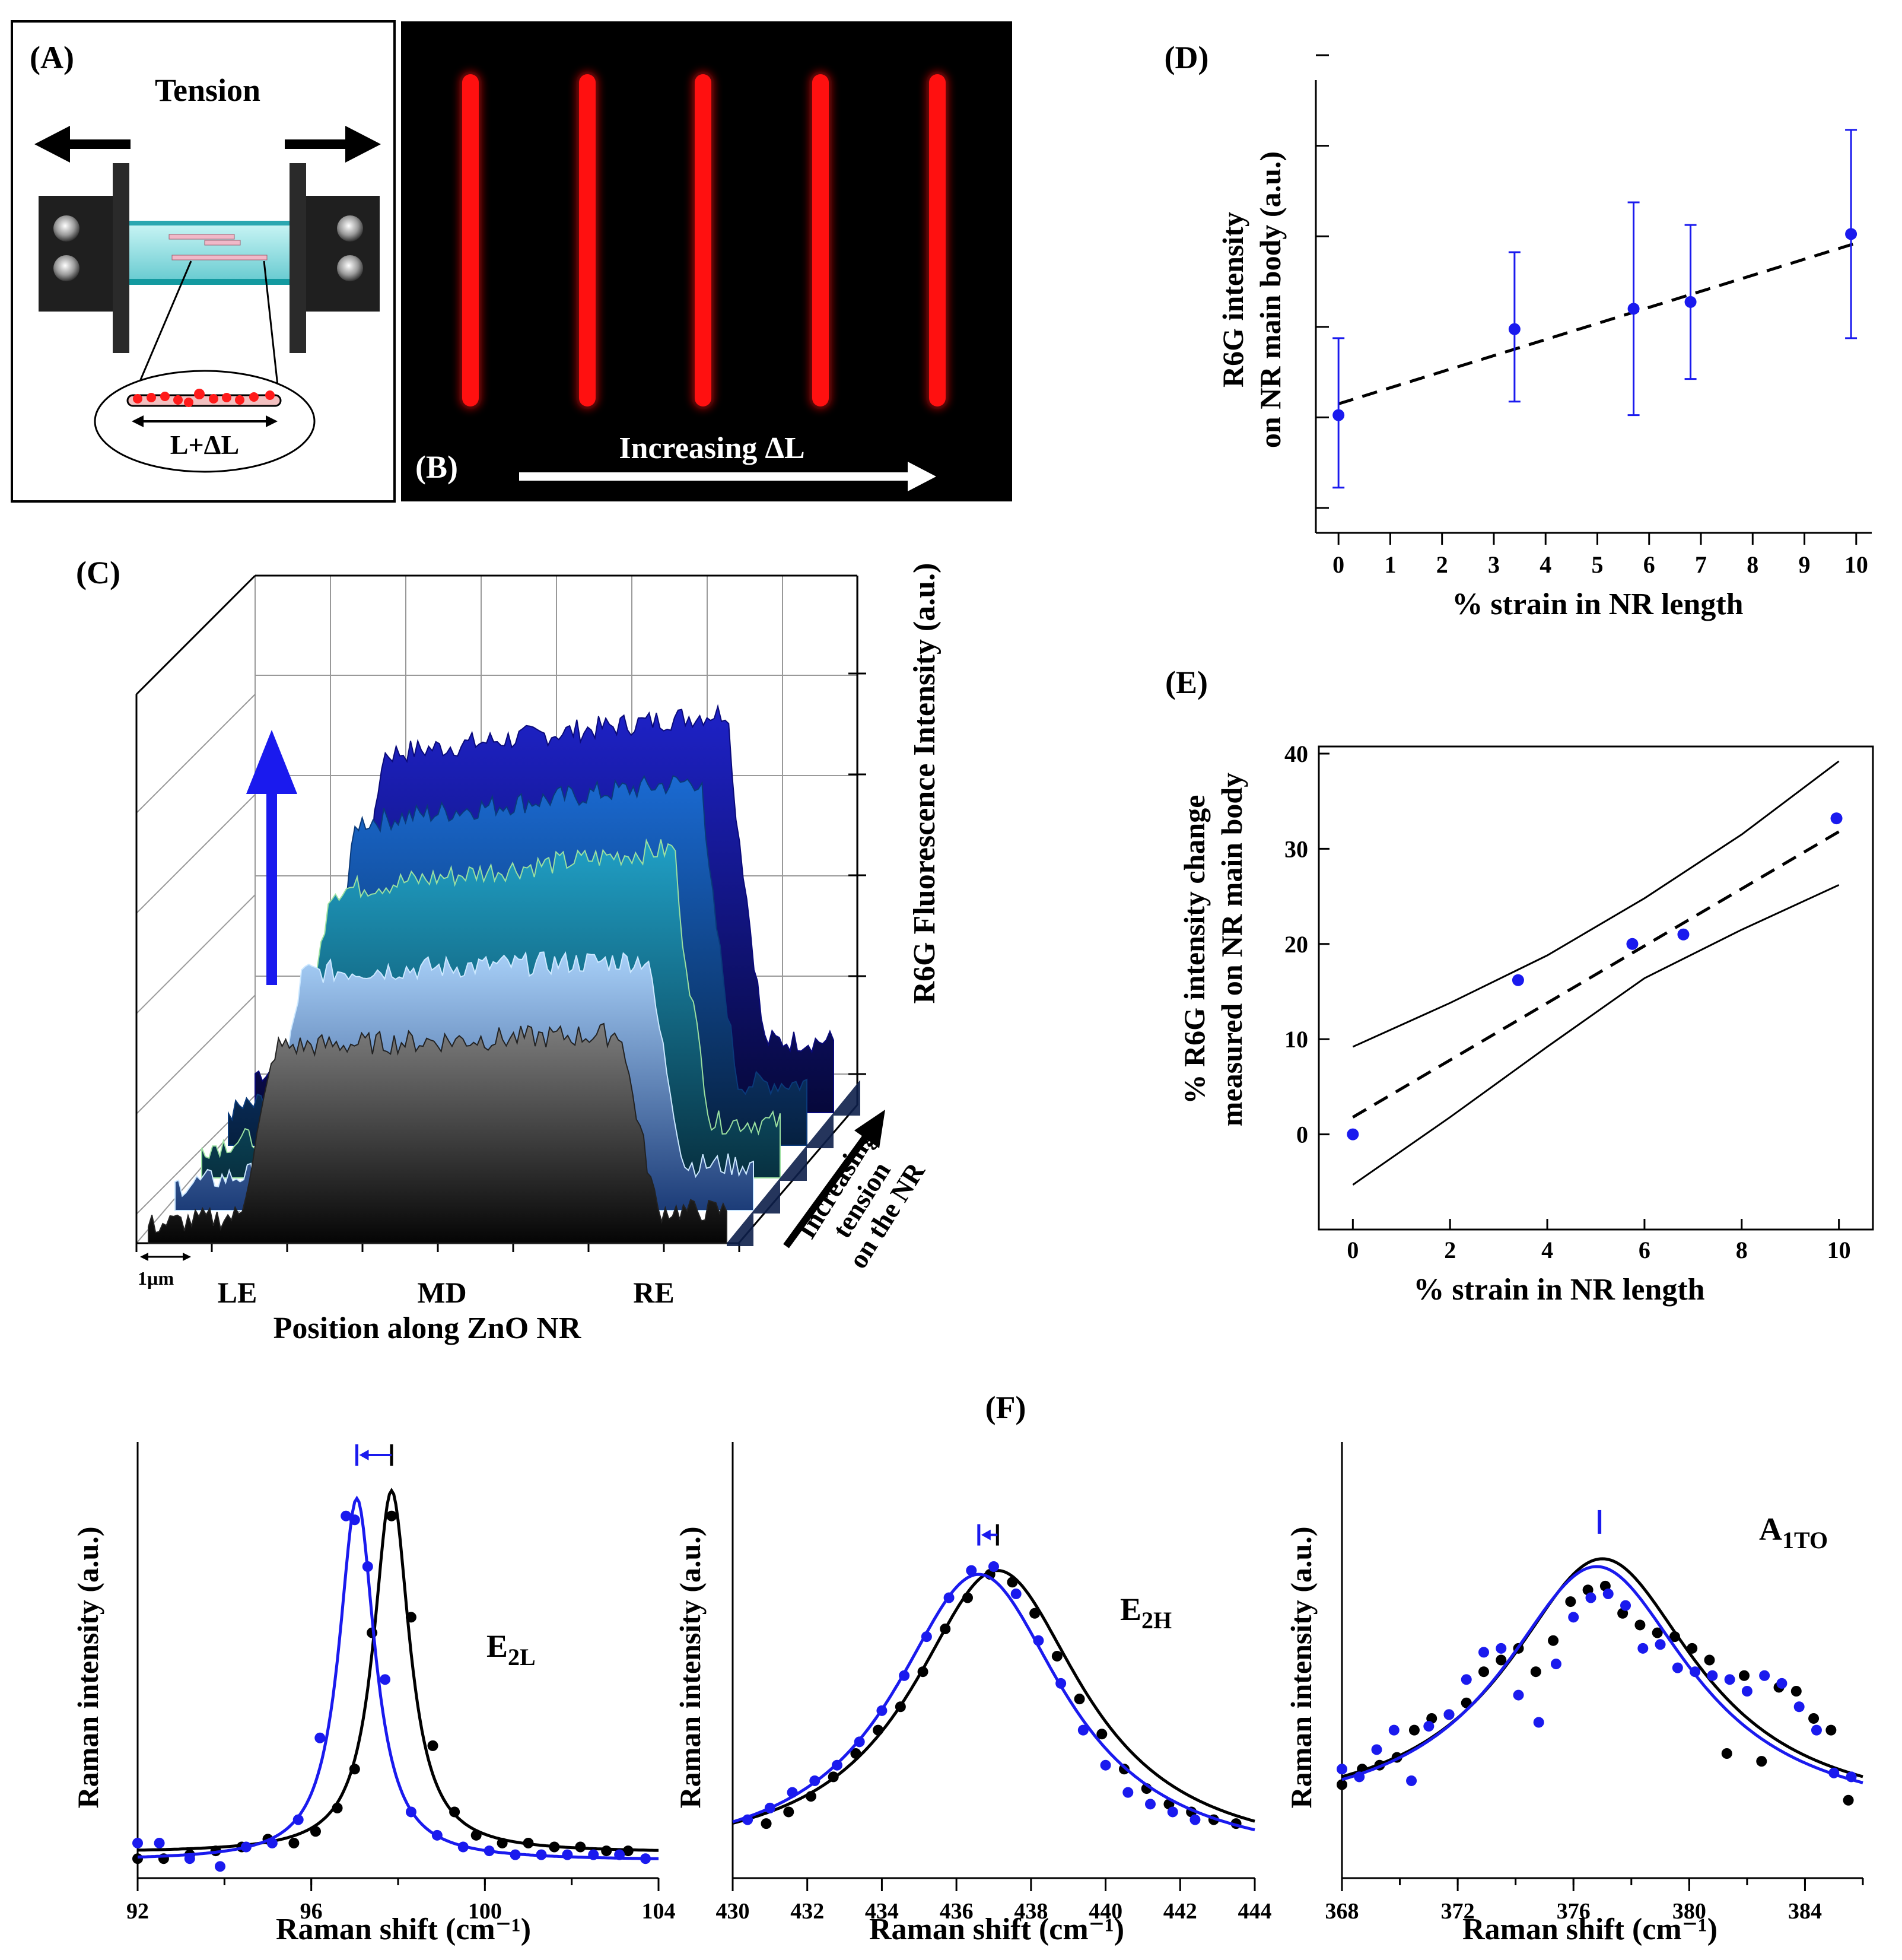 The height and width of the screenshot is (1960, 1902). I want to click on tension-depth-arrow, so click(834, 1179).